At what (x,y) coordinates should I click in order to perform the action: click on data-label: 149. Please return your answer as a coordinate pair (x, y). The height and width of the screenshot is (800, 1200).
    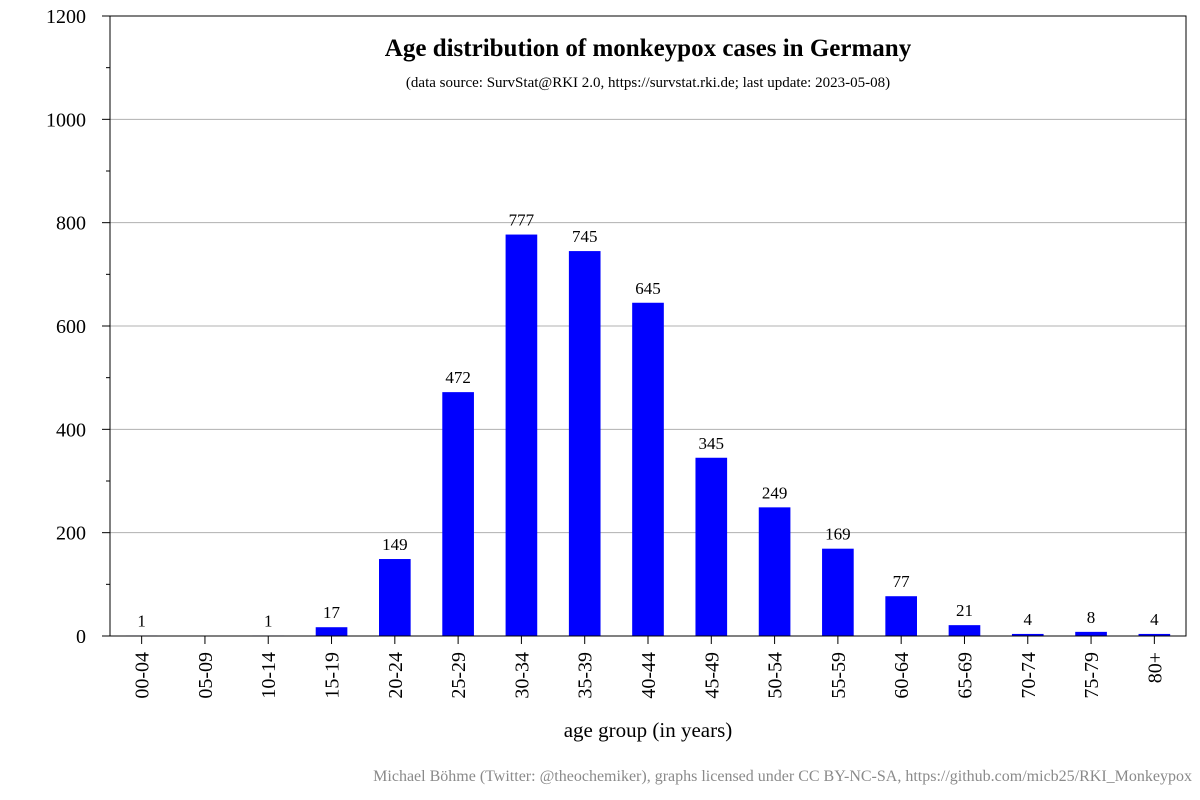
    Looking at the image, I should click on (395, 544).